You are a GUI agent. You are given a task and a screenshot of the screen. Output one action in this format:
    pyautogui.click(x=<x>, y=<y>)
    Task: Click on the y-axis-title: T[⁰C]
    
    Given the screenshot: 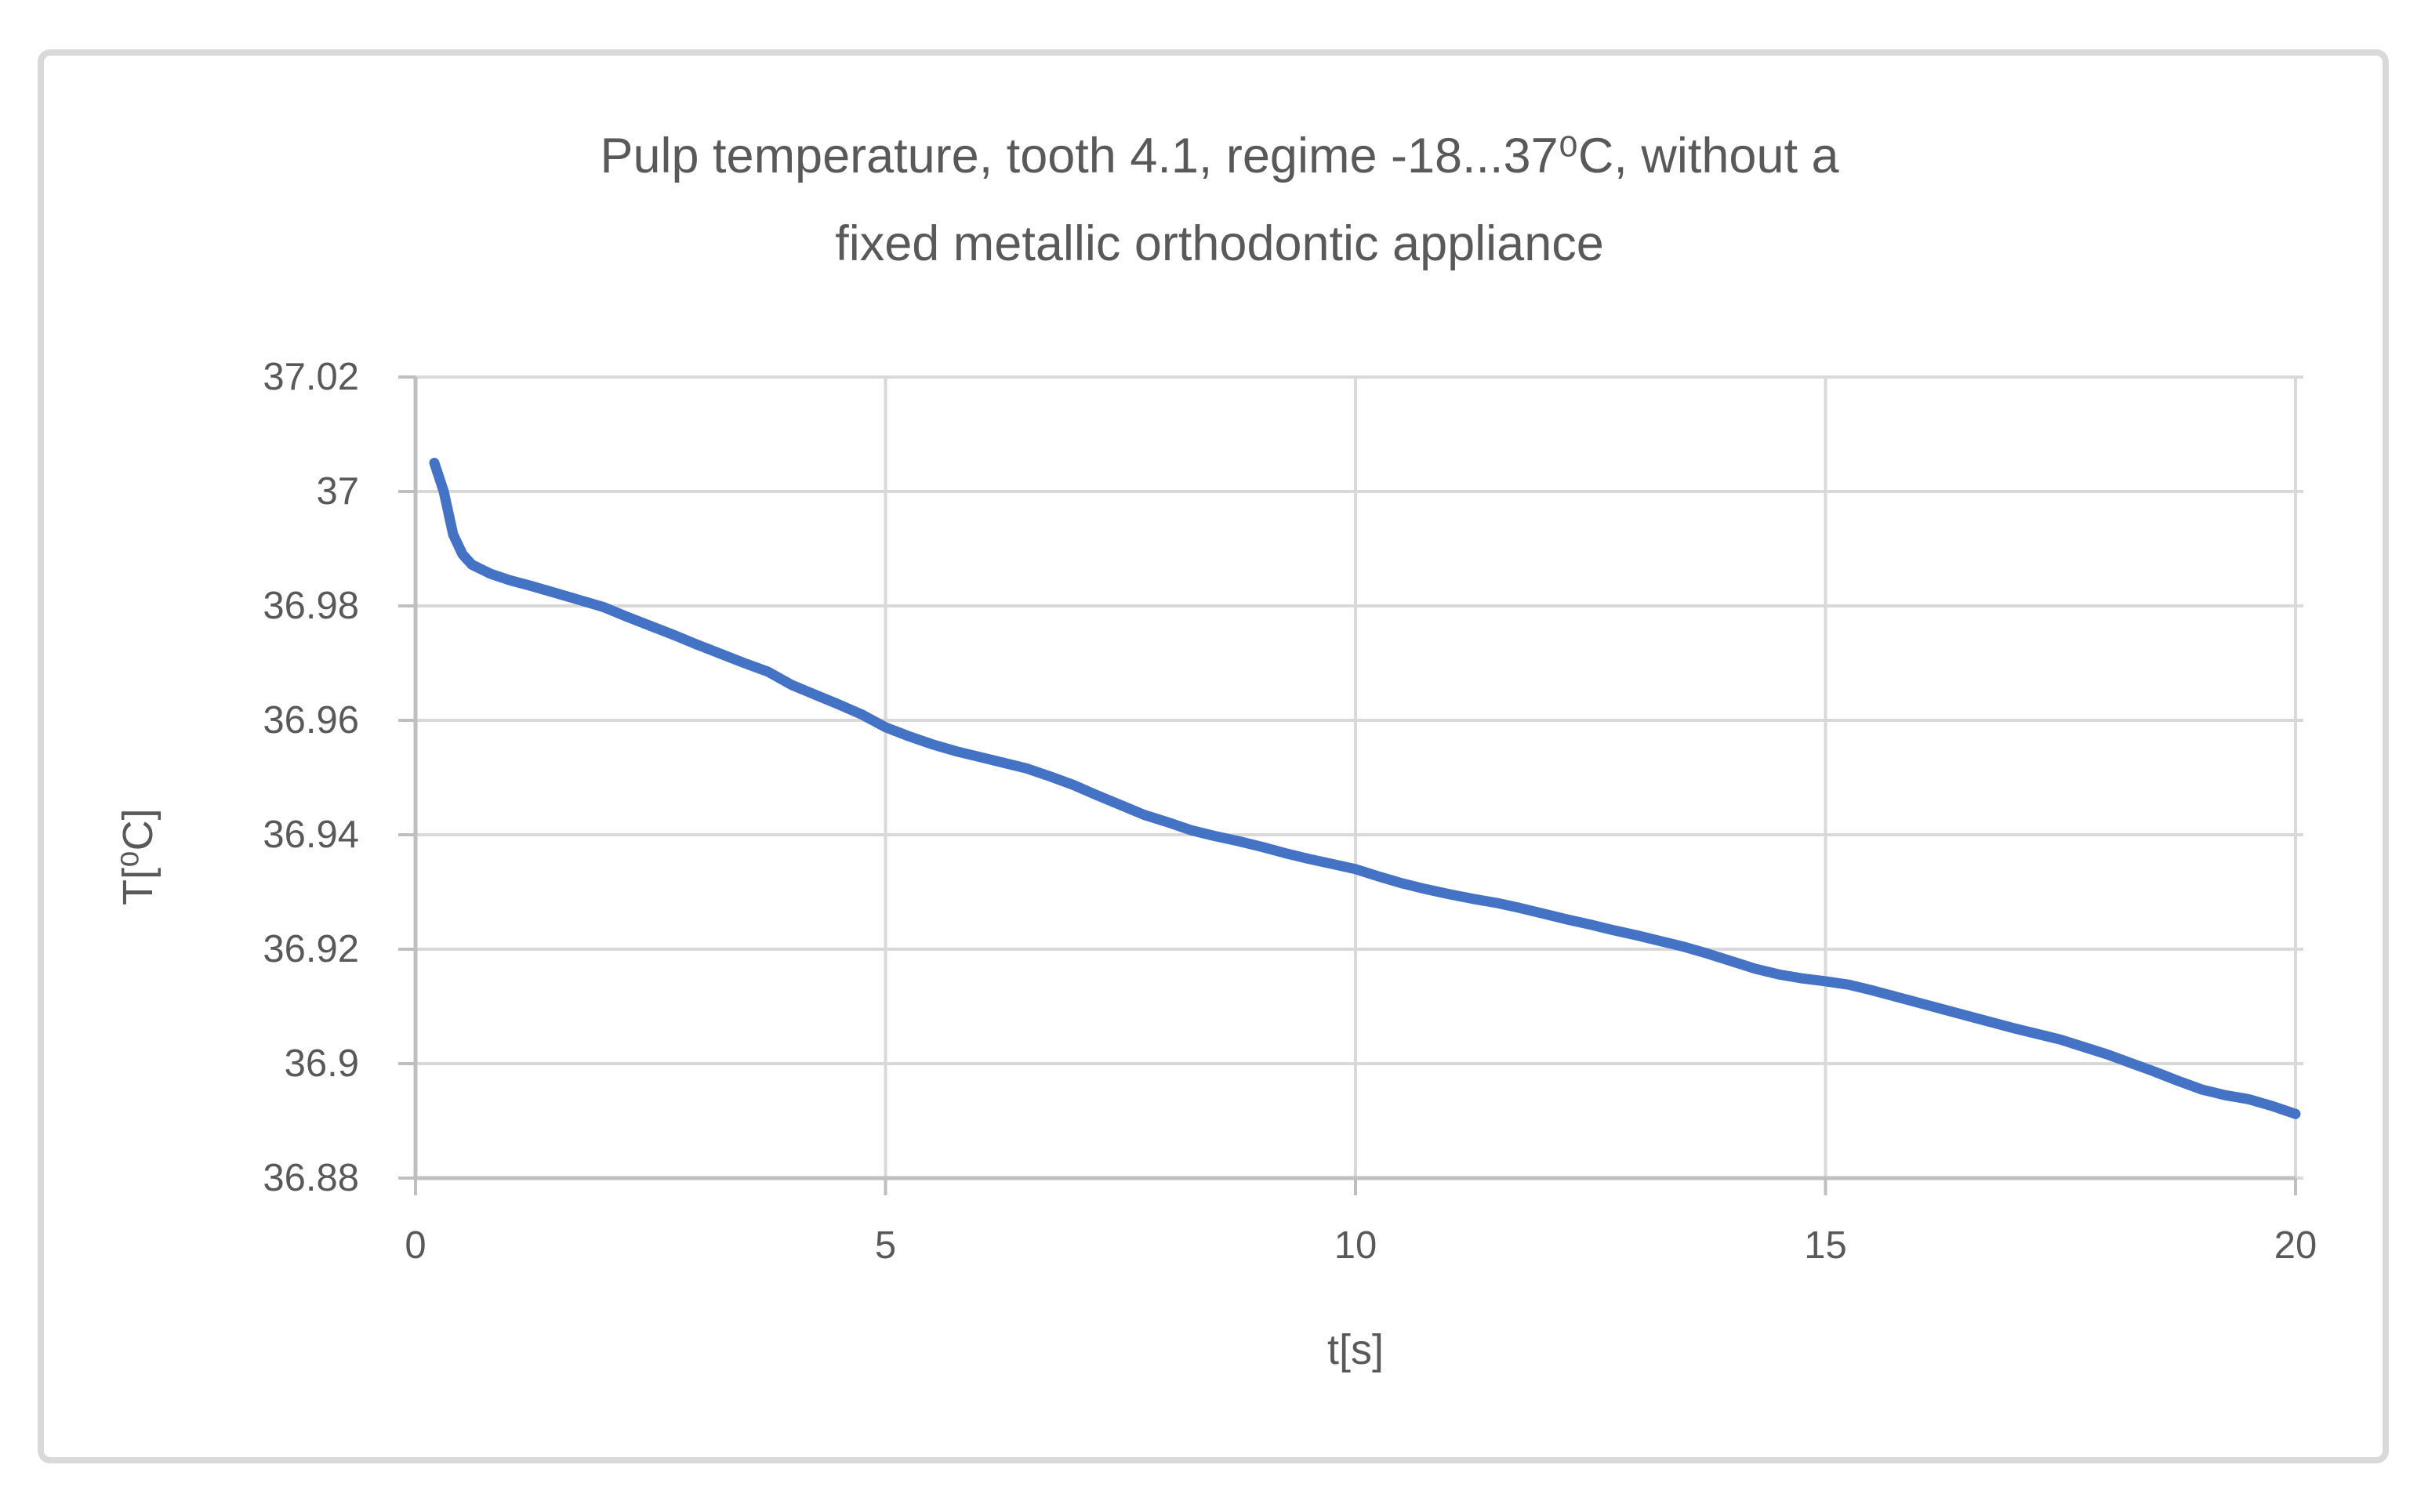 What is the action you would take?
    pyautogui.click(x=138, y=856)
    